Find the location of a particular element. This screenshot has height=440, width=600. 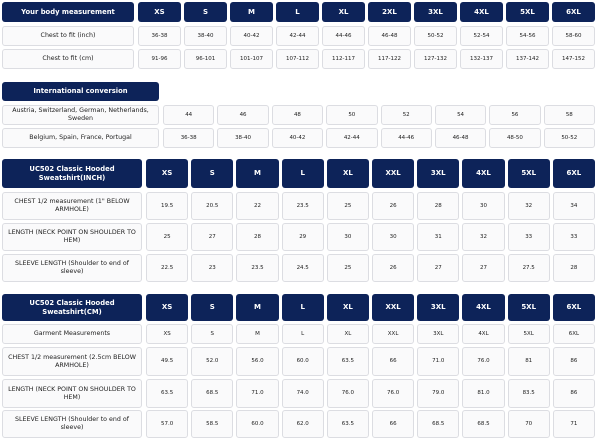

value-cell: 68.5 is located at coordinates (438, 424).